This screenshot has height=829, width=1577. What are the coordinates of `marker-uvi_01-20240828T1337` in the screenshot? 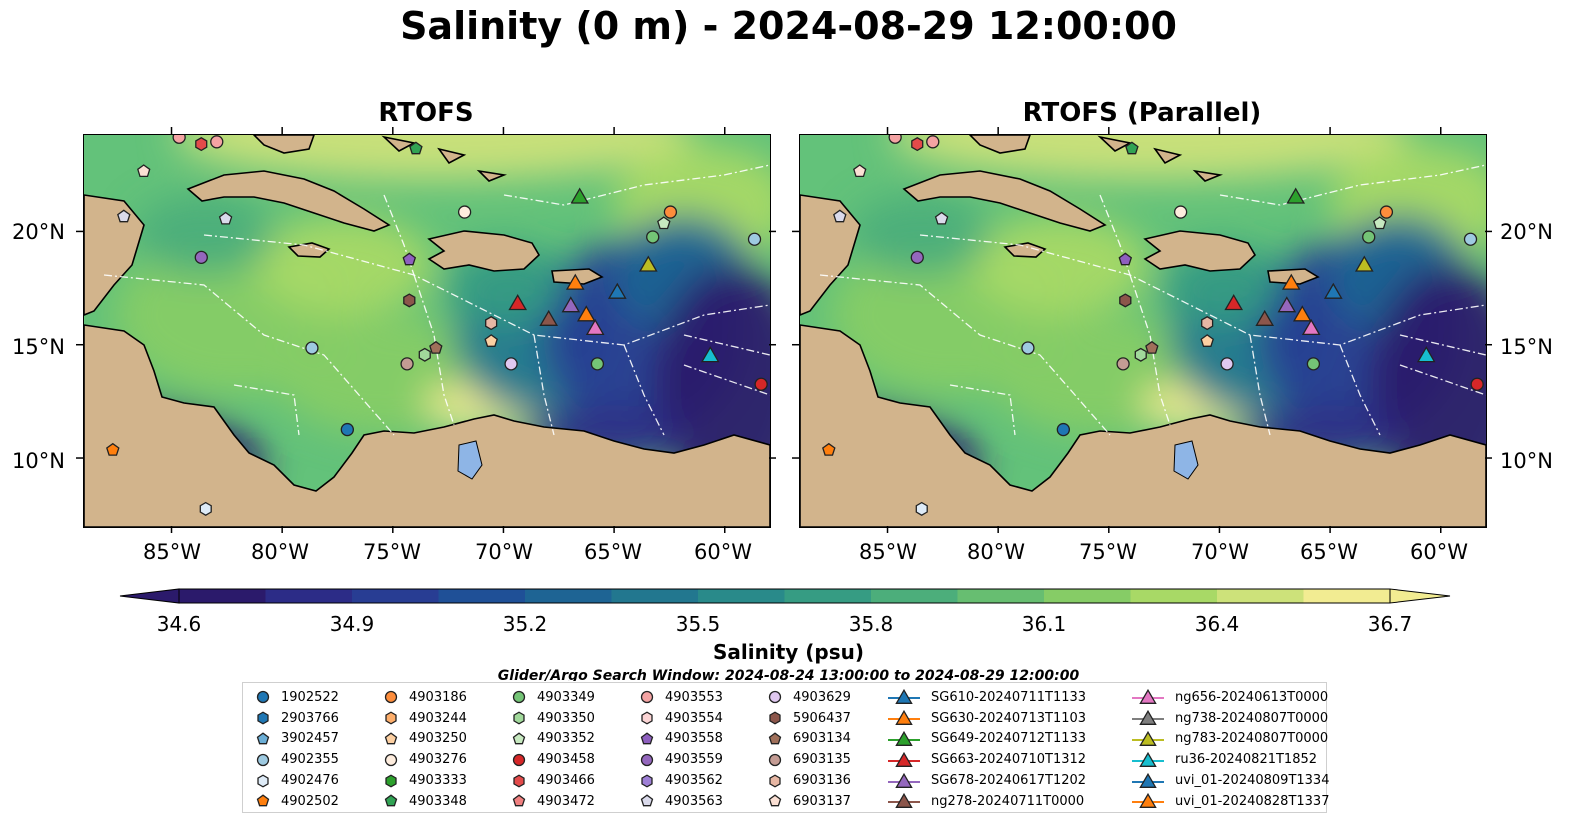 It's located at (586, 313).